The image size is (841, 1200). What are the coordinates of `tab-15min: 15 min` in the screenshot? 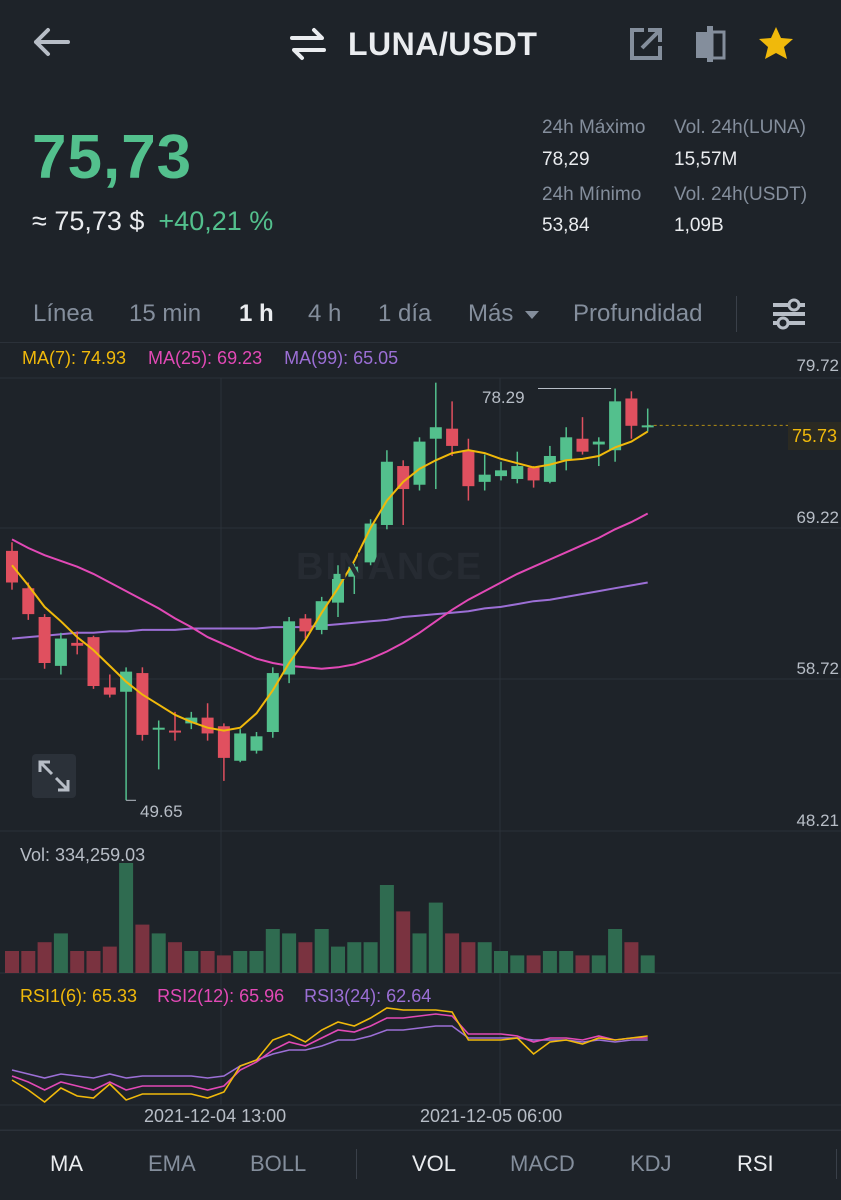 It's located at (165, 313).